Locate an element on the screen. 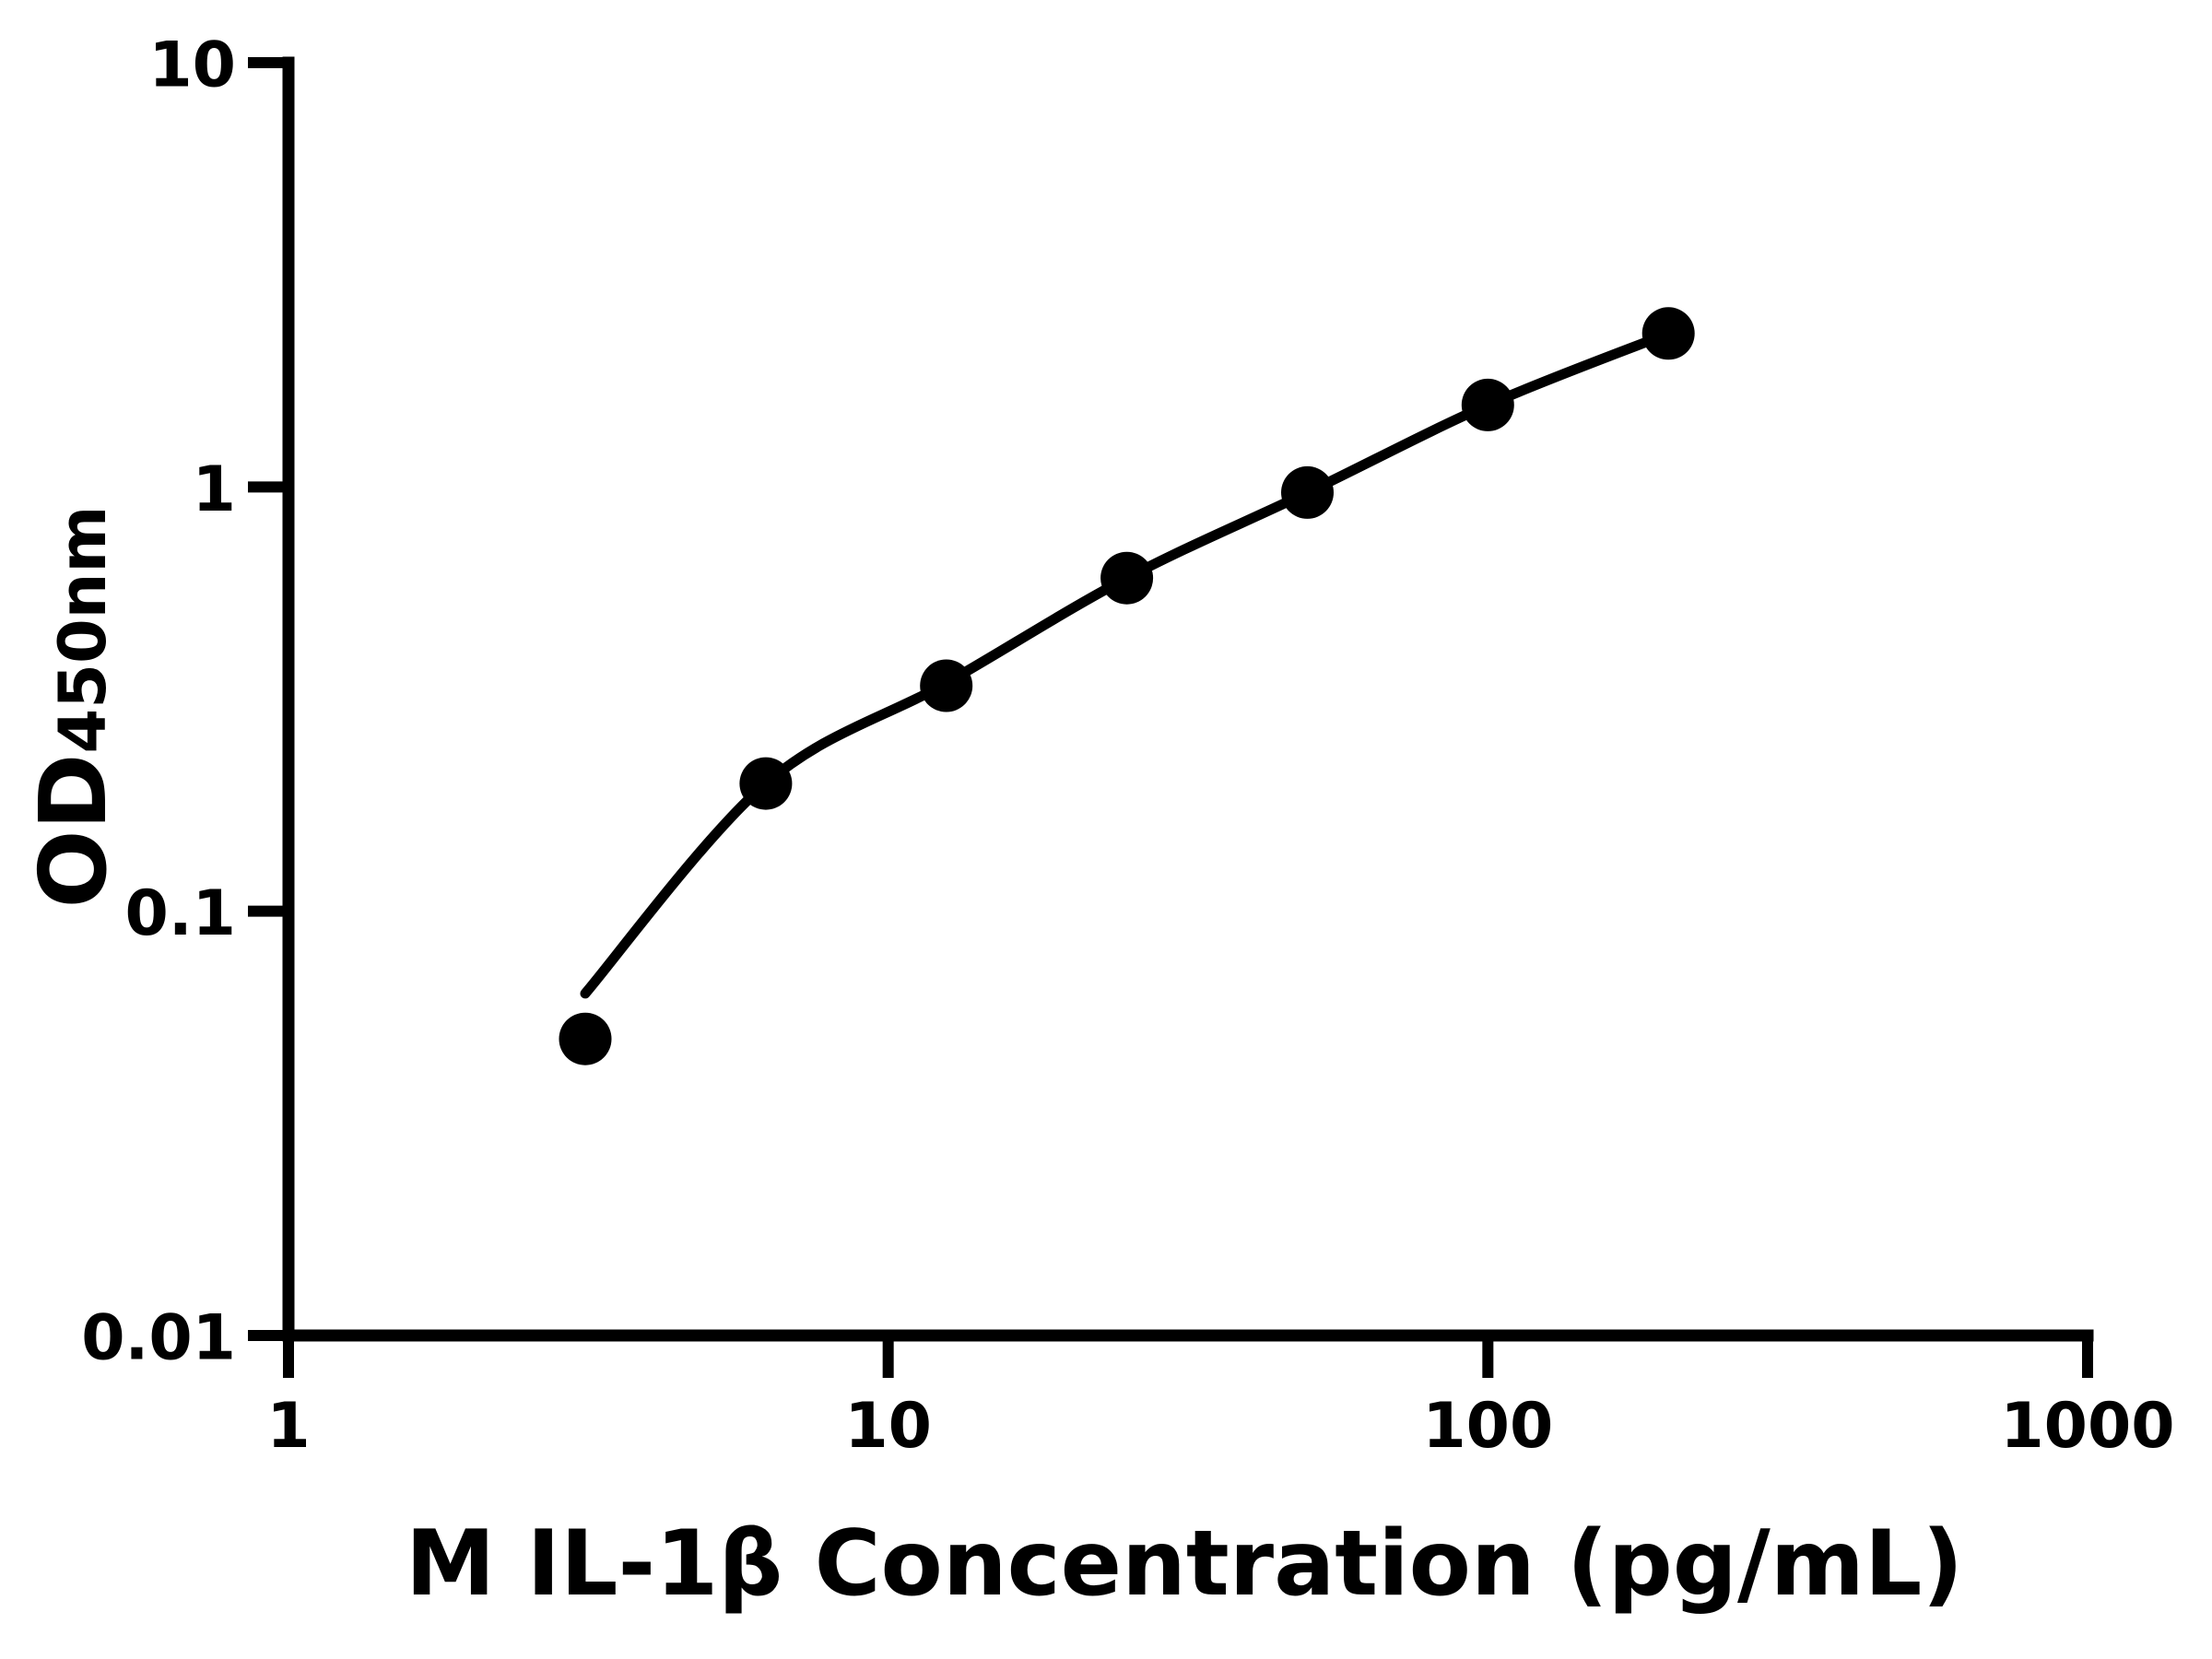  y-tick-label: 0.01 is located at coordinates (158, 1338).